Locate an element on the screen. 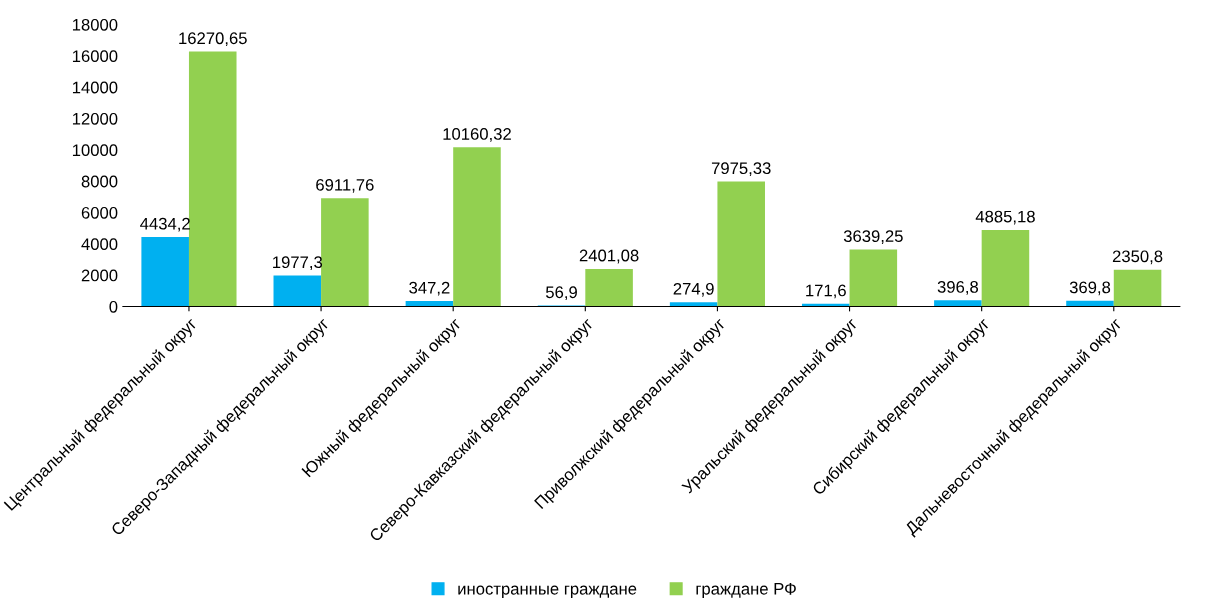 The image size is (1229, 613). data-label: 6911,76 is located at coordinates (345, 185).